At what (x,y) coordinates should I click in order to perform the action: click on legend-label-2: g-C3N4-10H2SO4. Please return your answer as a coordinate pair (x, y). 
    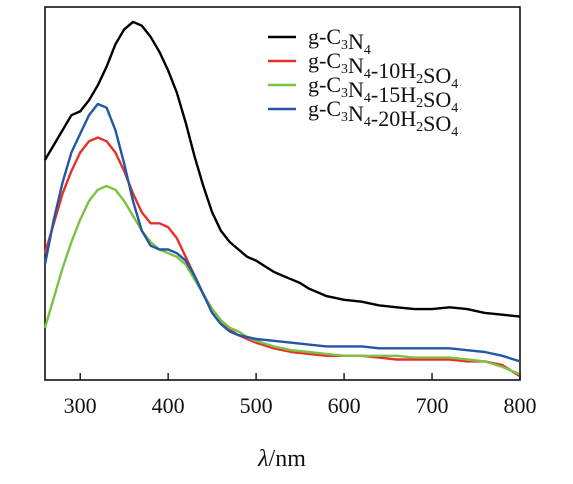
    Looking at the image, I should click on (383, 70).